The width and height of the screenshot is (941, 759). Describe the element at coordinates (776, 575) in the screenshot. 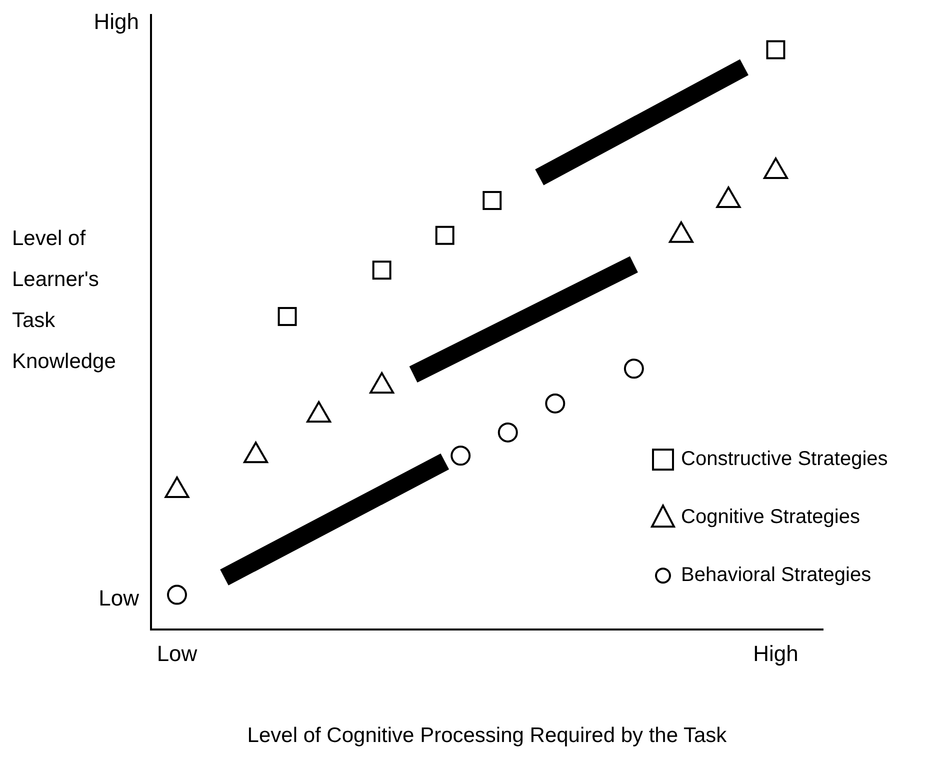

I see `legend-label: Behavioral Strategies` at that location.